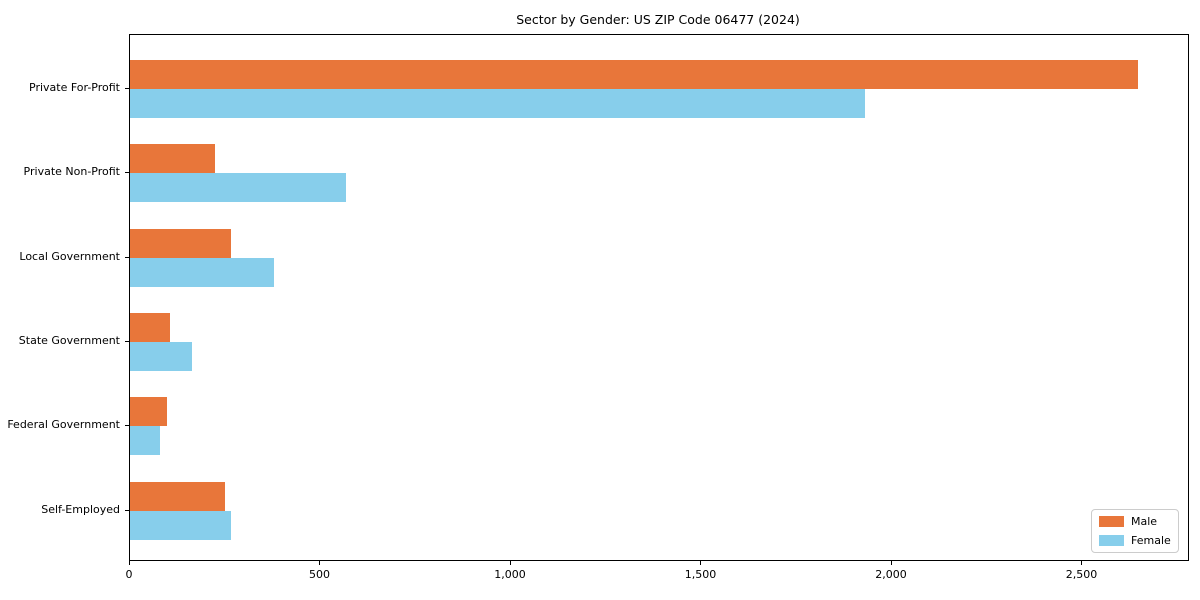 This screenshot has width=1200, height=600. What do you see at coordinates (180, 243) in the screenshot?
I see `bar-male-local-government` at bounding box center [180, 243].